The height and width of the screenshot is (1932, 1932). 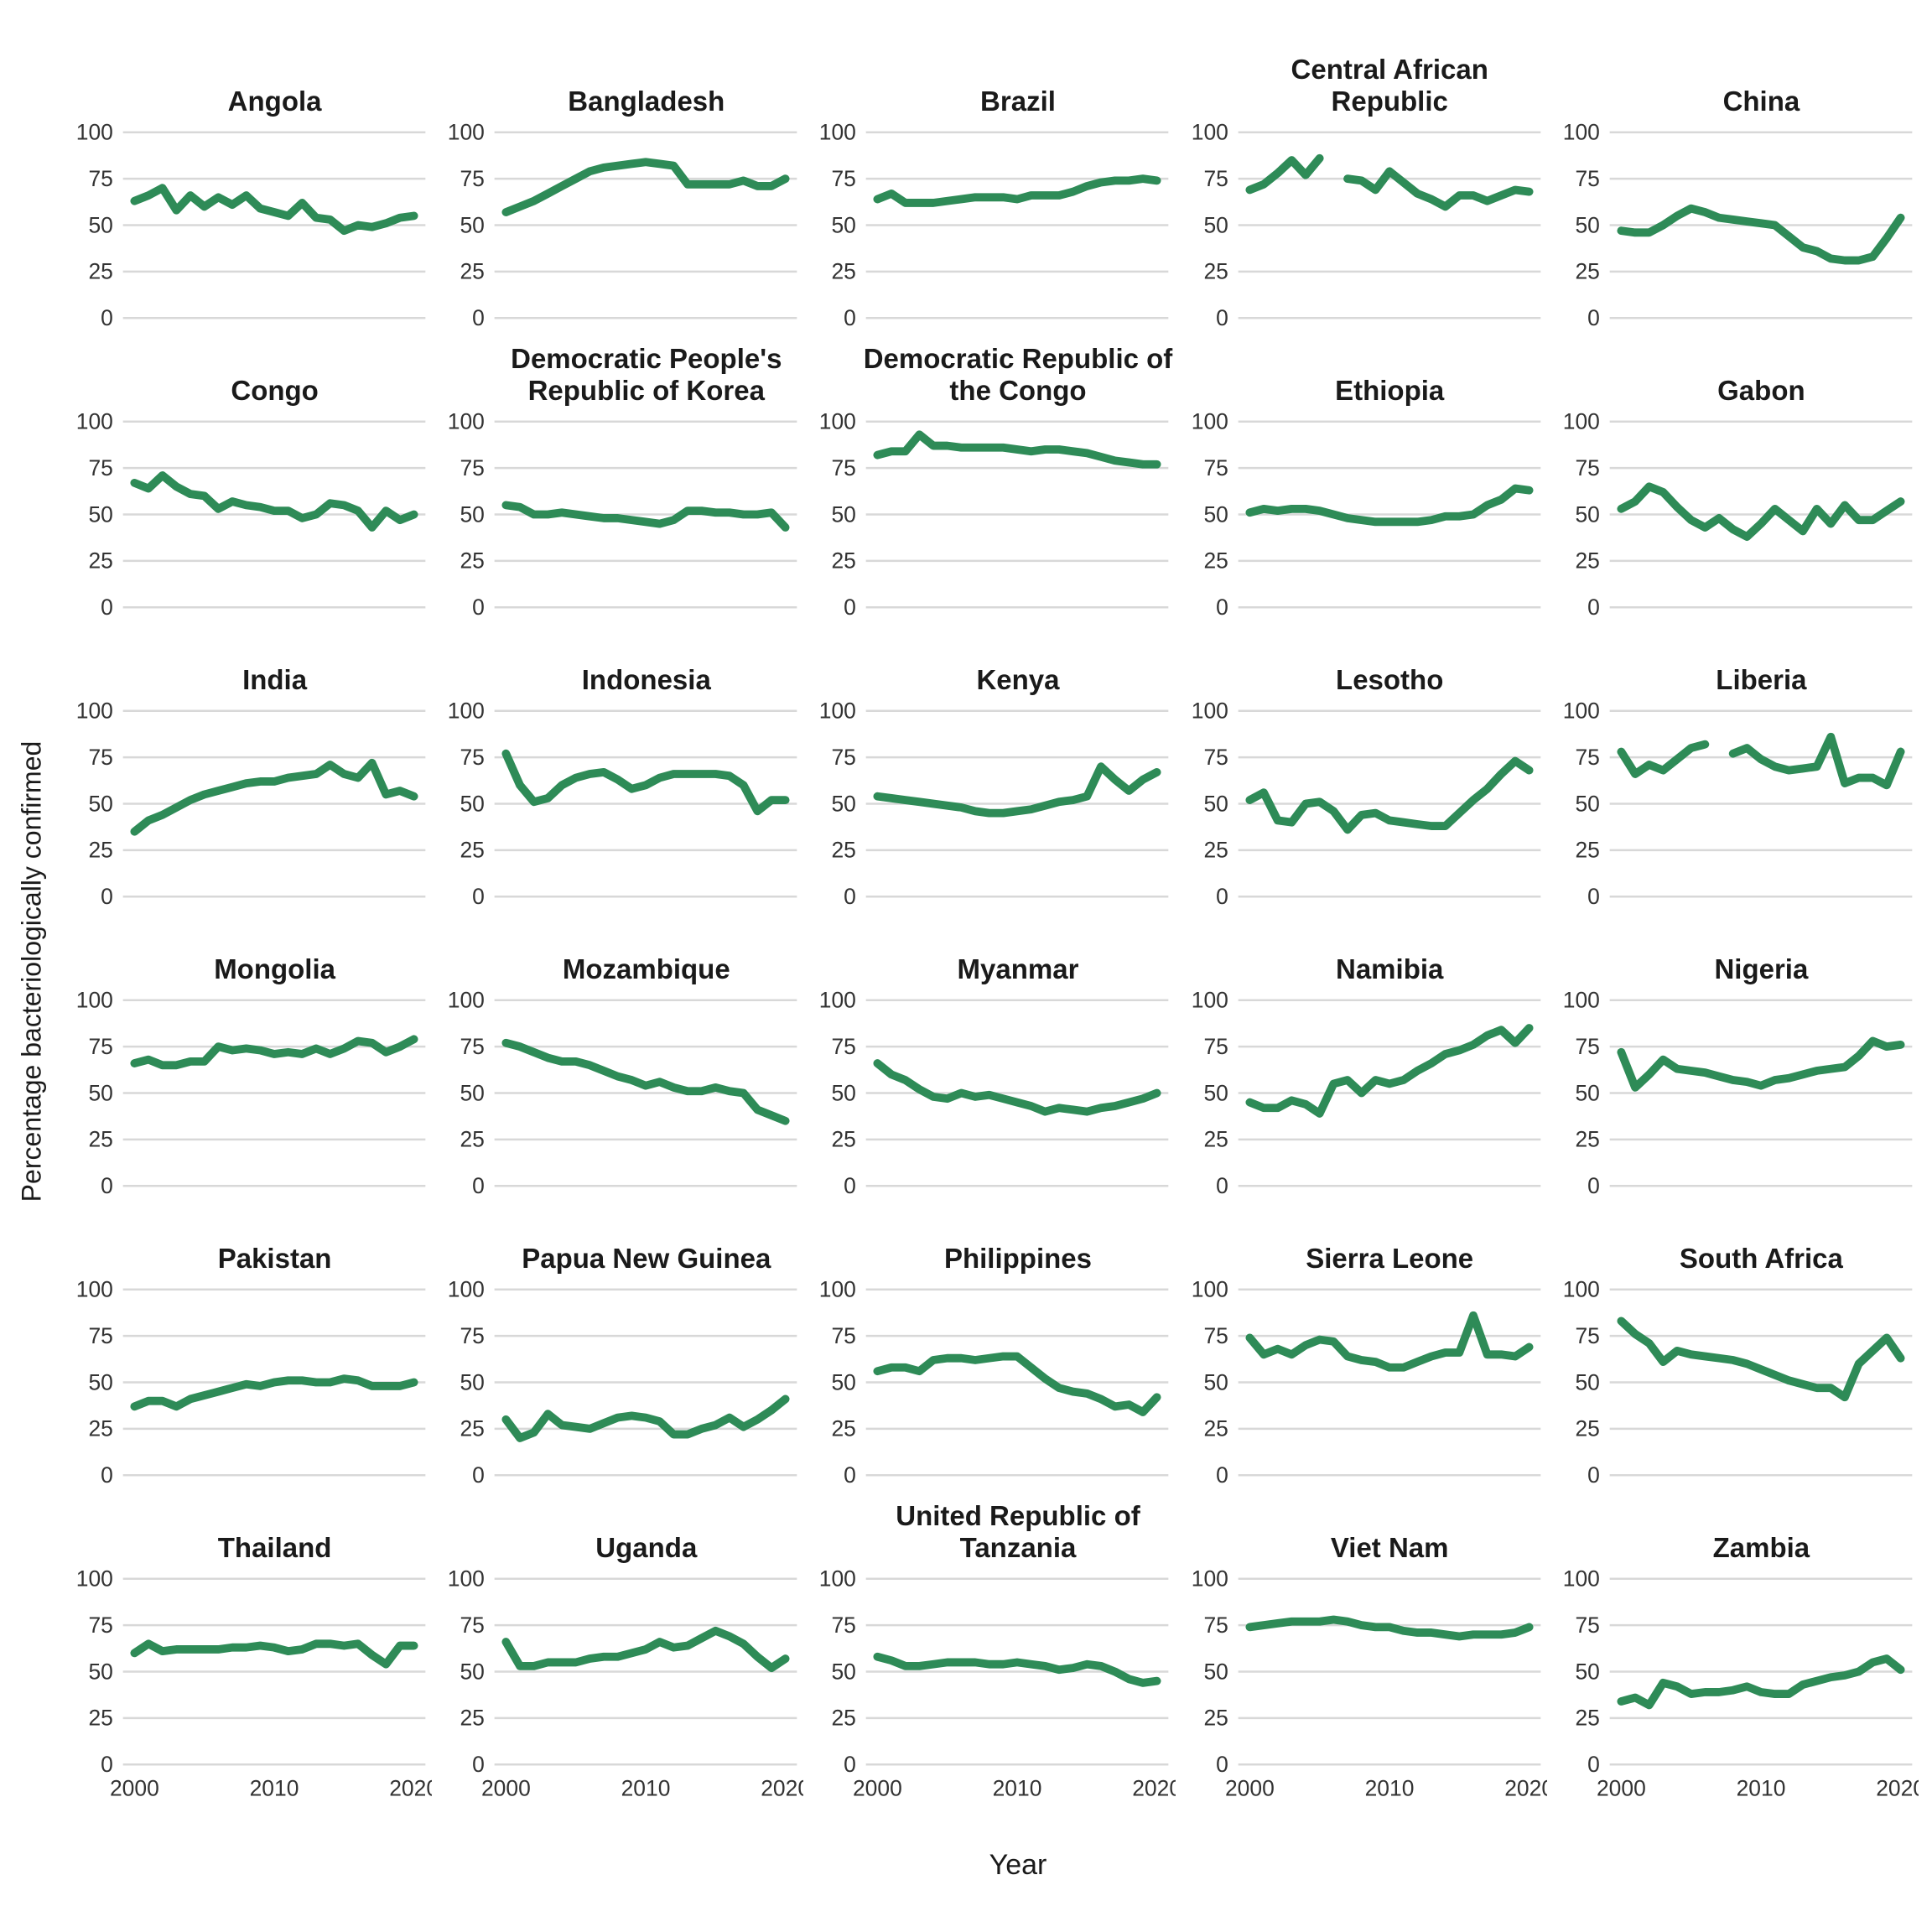 I want to click on x-axis-title: Year, so click(x=1018, y=1865).